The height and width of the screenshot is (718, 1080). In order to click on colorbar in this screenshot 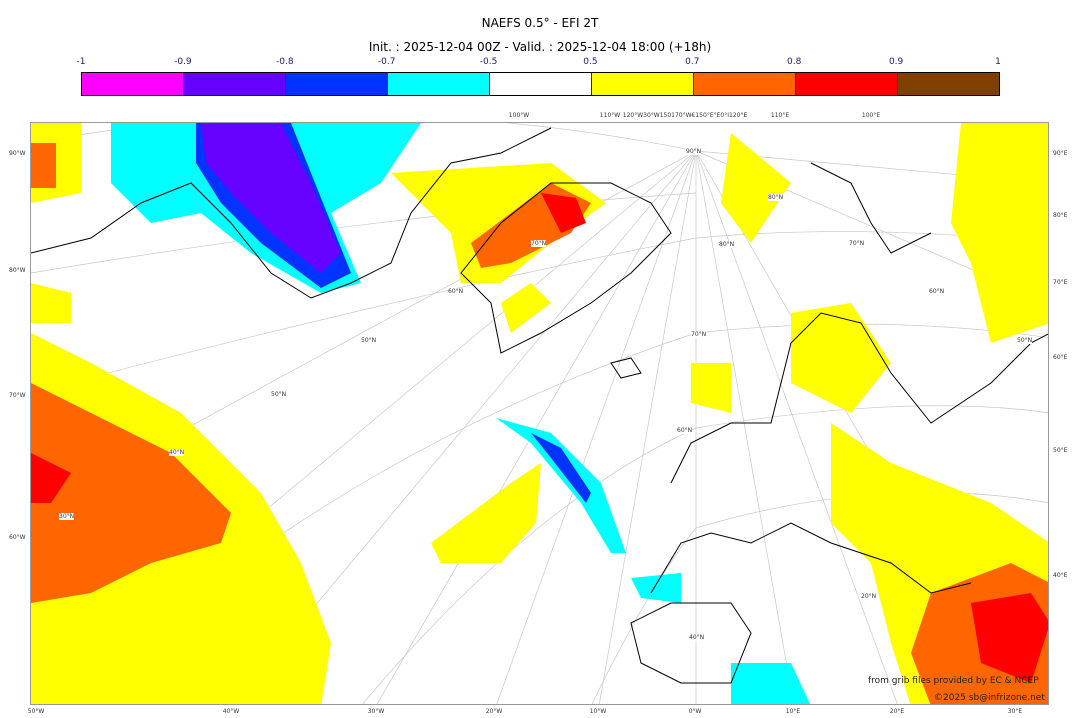, I will do `click(540, 84)`.